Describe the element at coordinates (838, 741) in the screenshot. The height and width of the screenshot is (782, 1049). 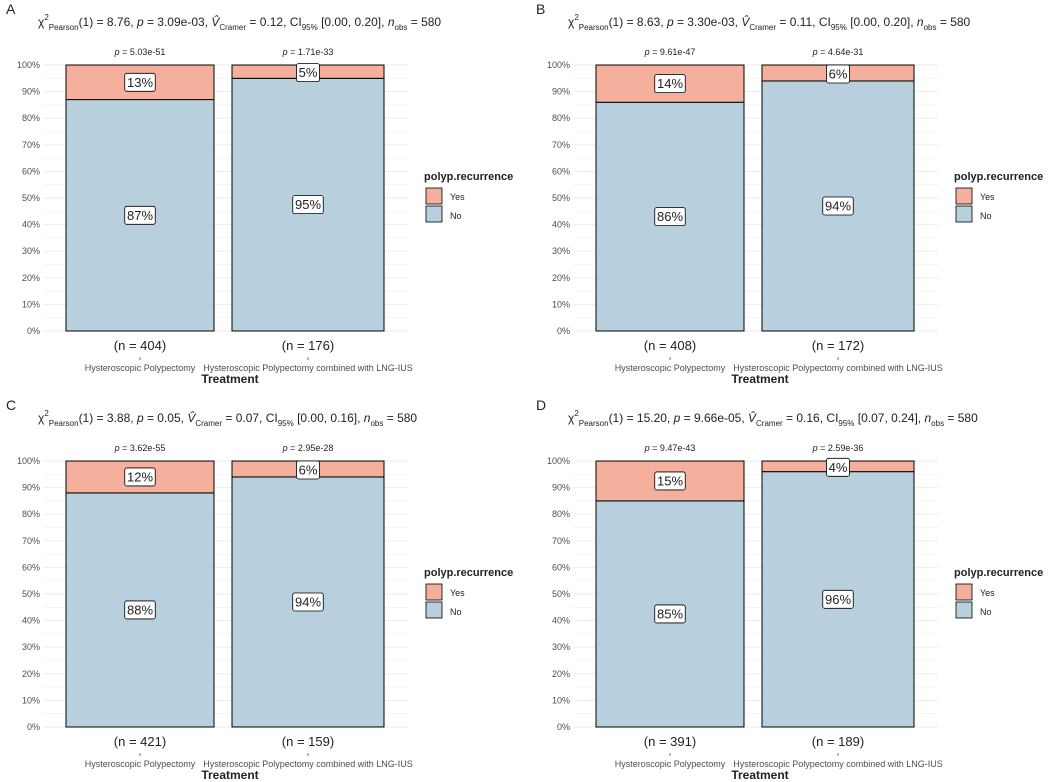
I see `n-label: (n = 189)` at that location.